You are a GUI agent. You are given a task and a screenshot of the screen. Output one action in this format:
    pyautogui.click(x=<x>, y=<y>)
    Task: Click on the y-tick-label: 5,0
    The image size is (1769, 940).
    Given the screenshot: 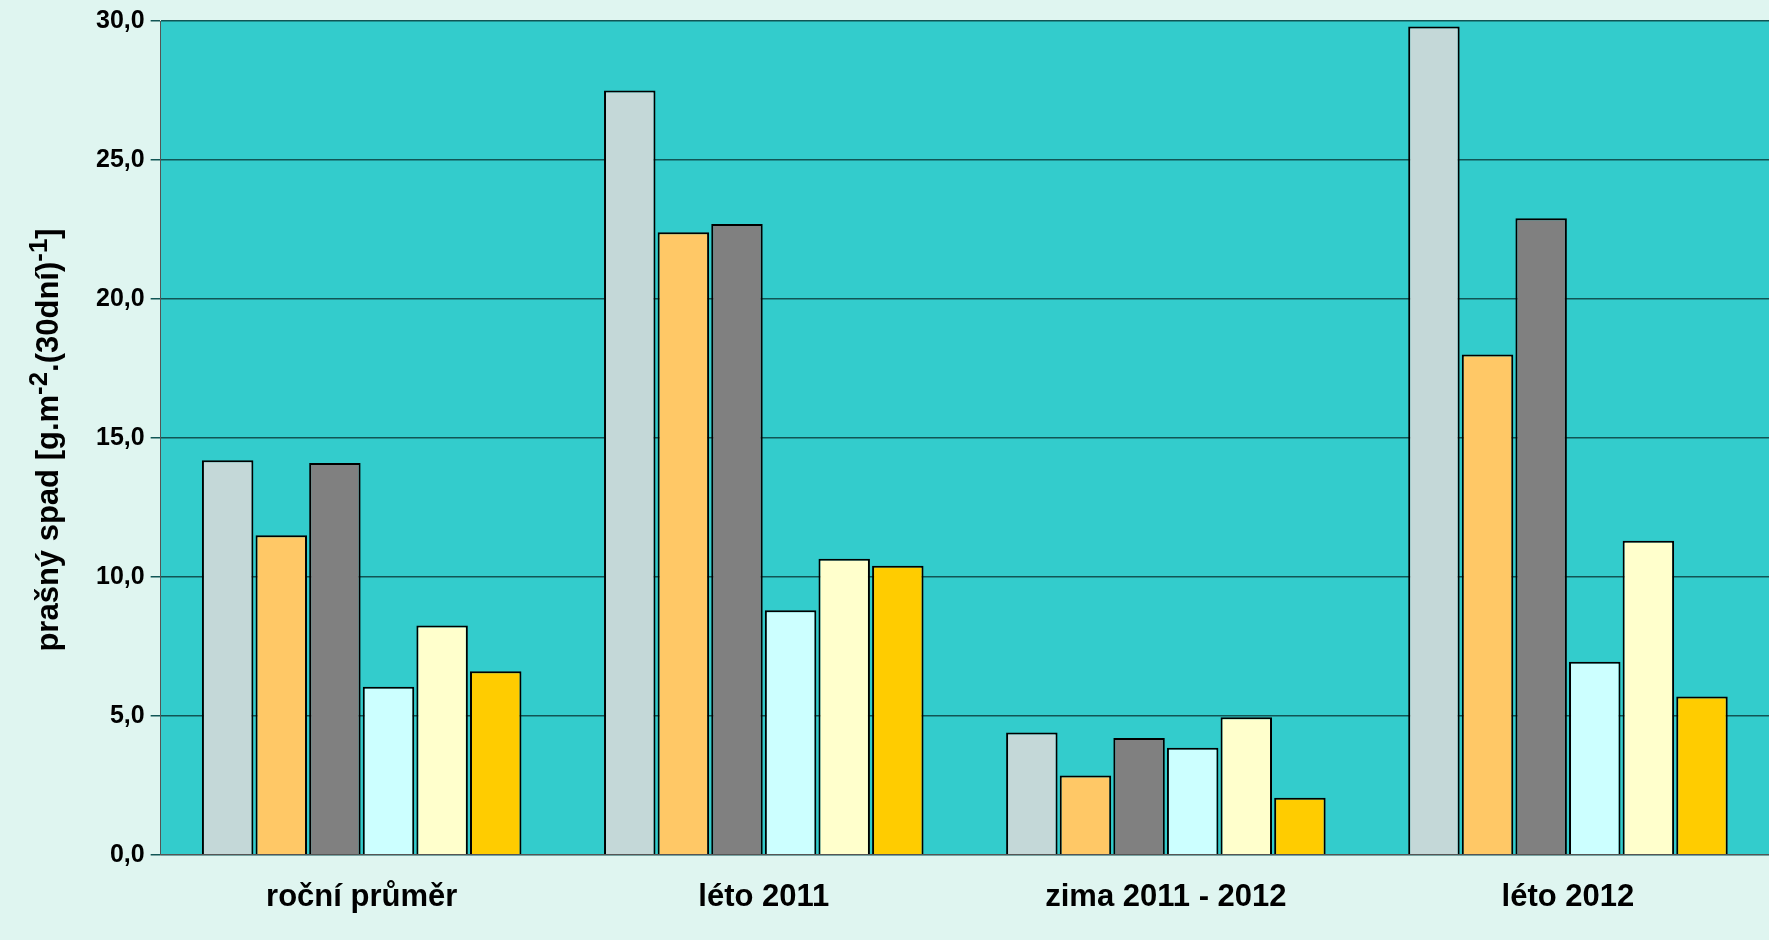 What is the action you would take?
    pyautogui.click(x=127, y=713)
    